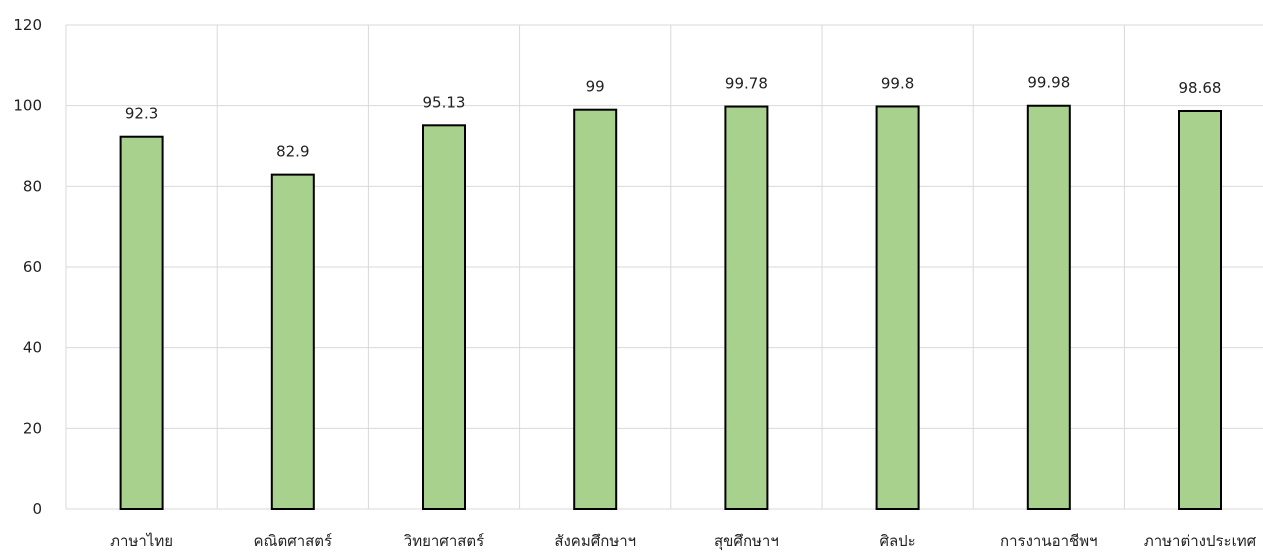 The height and width of the screenshot is (558, 1263). I want to click on x-tick-label: สังคมศึกษาฯ, so click(595, 541).